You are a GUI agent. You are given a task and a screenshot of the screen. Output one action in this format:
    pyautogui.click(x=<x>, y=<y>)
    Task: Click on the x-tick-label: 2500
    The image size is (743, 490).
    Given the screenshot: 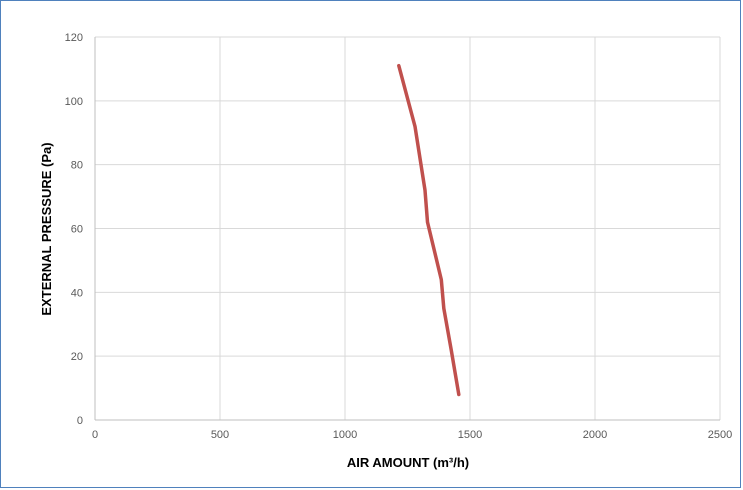 What is the action you would take?
    pyautogui.click(x=720, y=435)
    